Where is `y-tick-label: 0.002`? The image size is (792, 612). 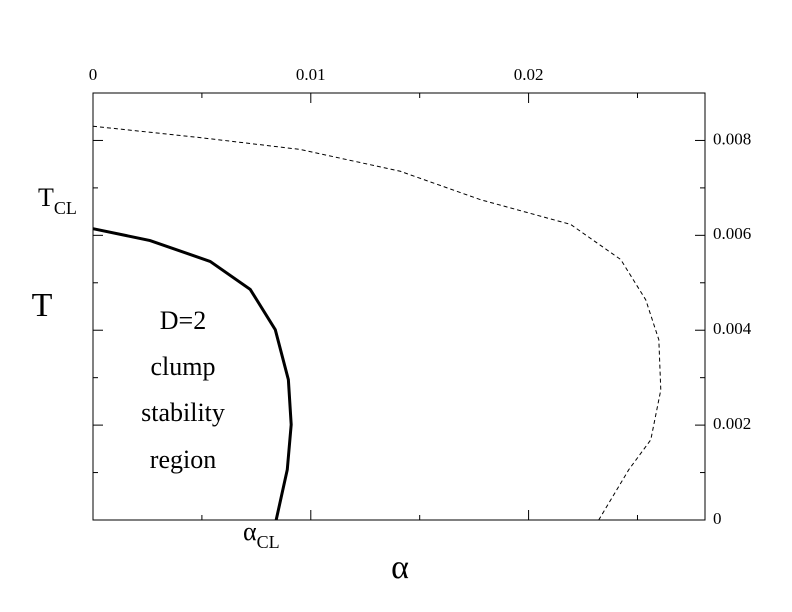 y-tick-label: 0.002 is located at coordinates (732, 423).